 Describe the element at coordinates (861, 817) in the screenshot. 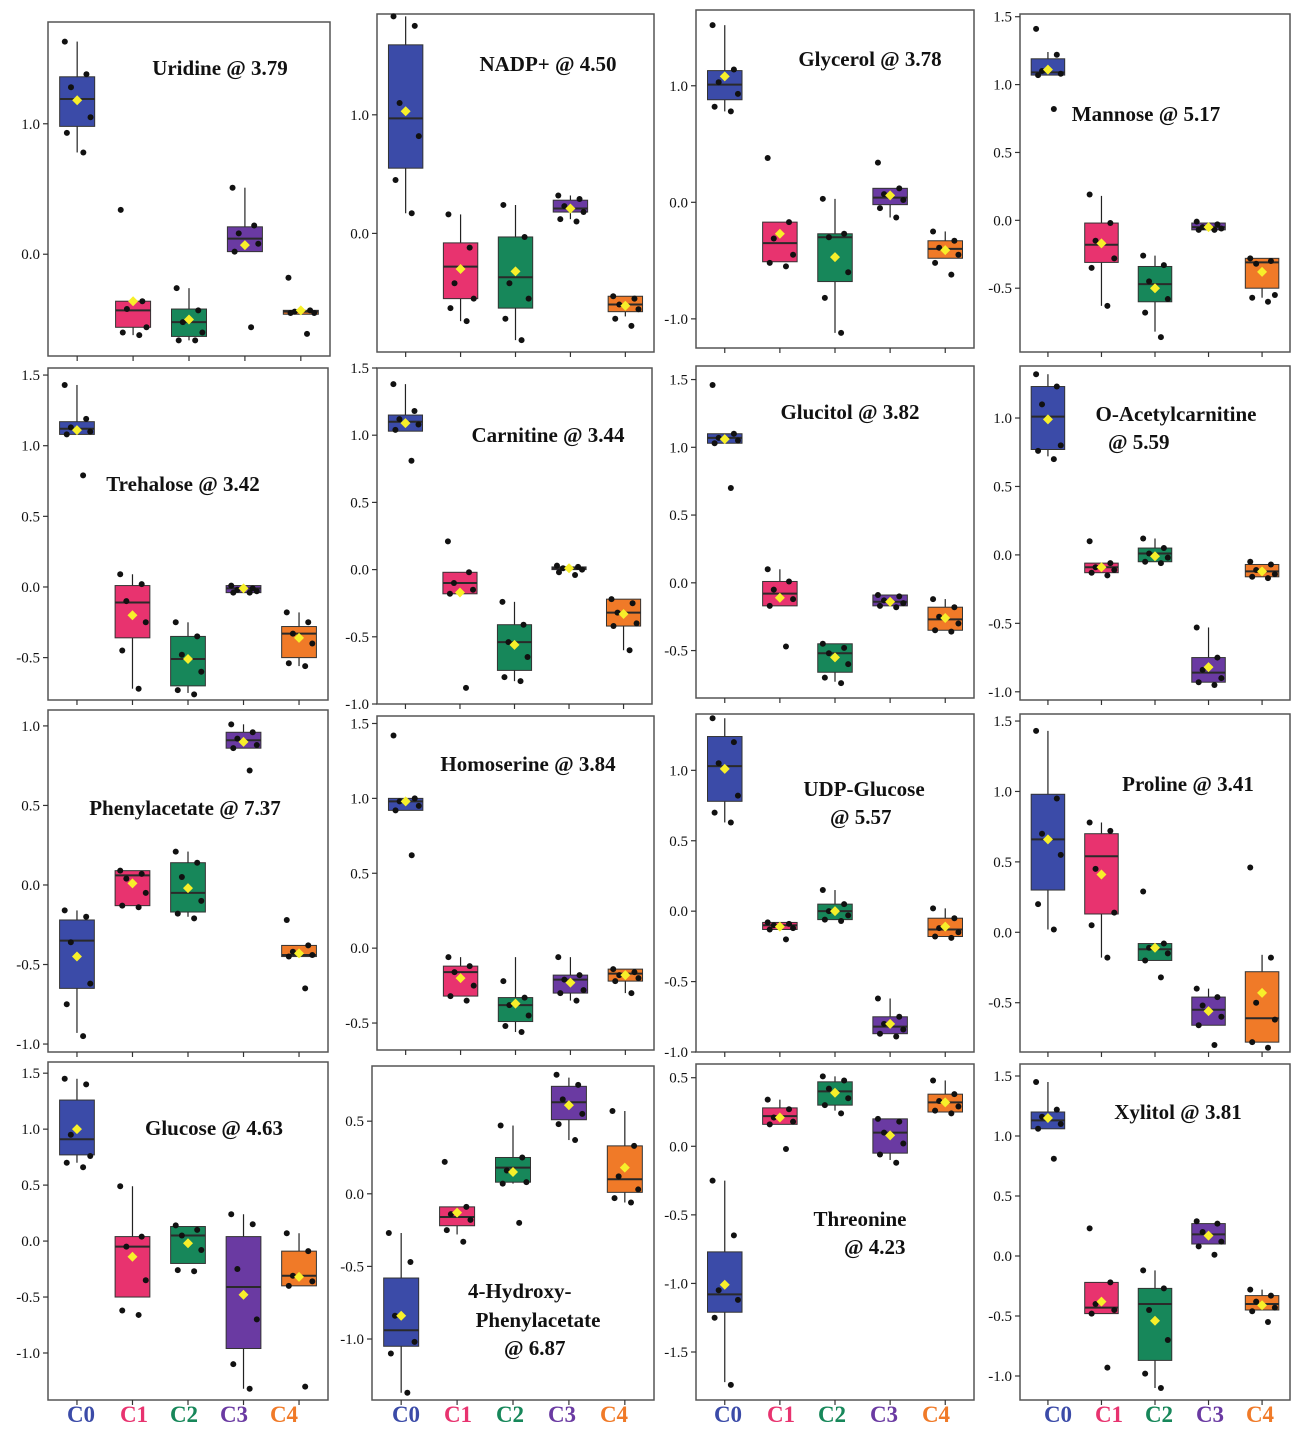

I see `panel-title: @ 5.57` at that location.